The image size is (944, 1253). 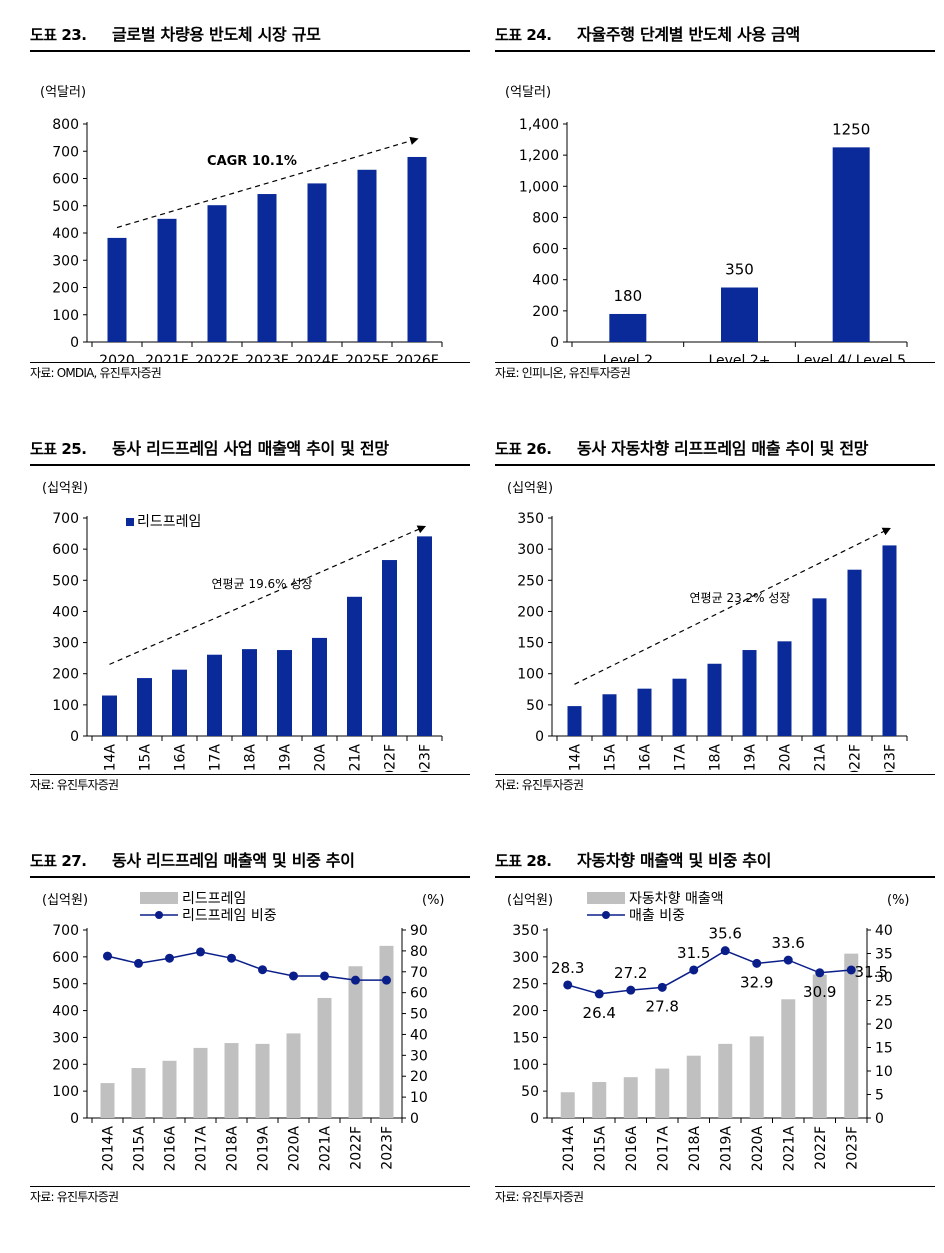 I want to click on figure-title-bar: 도표 23. 글로벌 차량용 반도체 시장 규모, so click(x=250, y=35).